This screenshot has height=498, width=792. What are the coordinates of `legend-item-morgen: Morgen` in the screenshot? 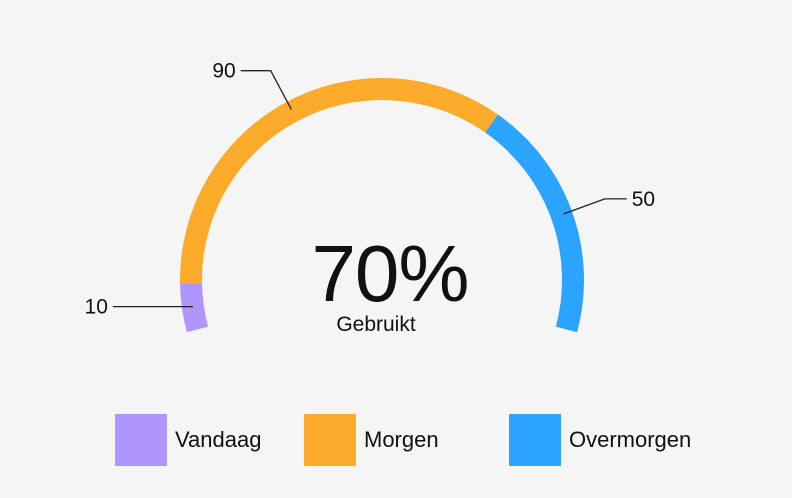 It's located at (371, 440).